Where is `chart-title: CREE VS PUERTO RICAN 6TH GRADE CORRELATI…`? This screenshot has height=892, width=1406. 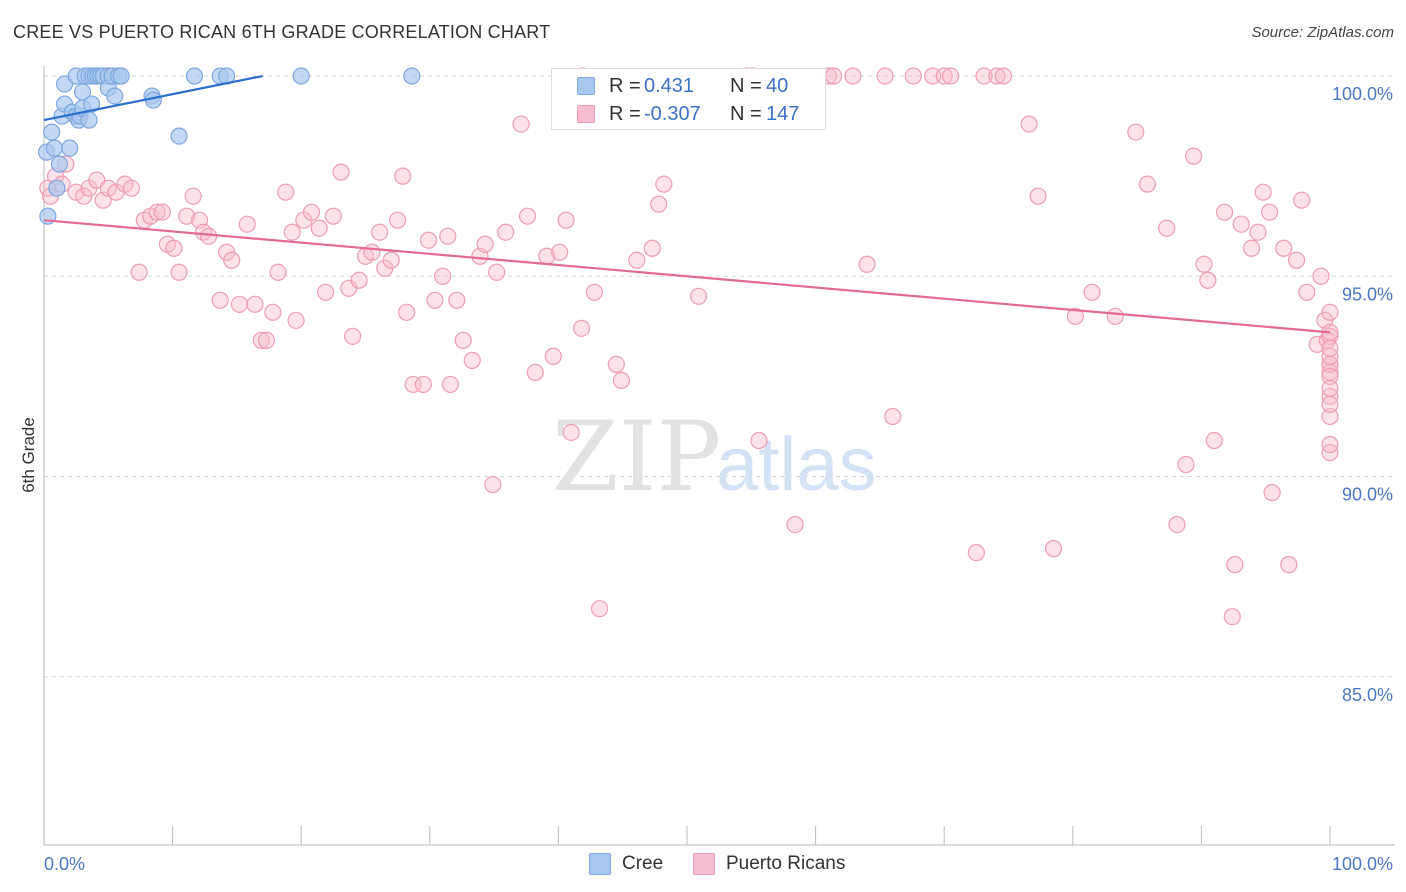 chart-title: CREE VS PUERTO RICAN 6TH GRADE CORRELATI… is located at coordinates (282, 32).